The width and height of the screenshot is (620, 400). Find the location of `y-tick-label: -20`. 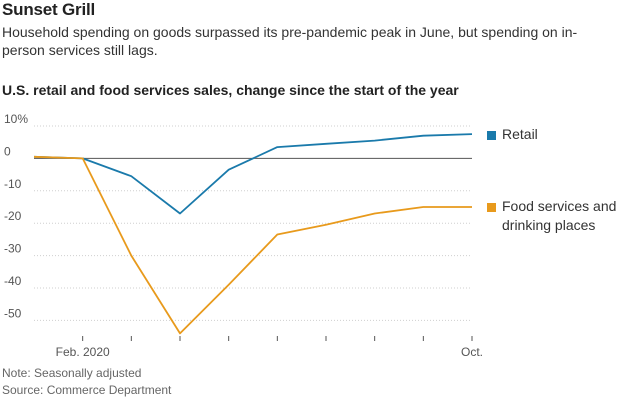

y-tick-label: -20 is located at coordinates (13, 216).